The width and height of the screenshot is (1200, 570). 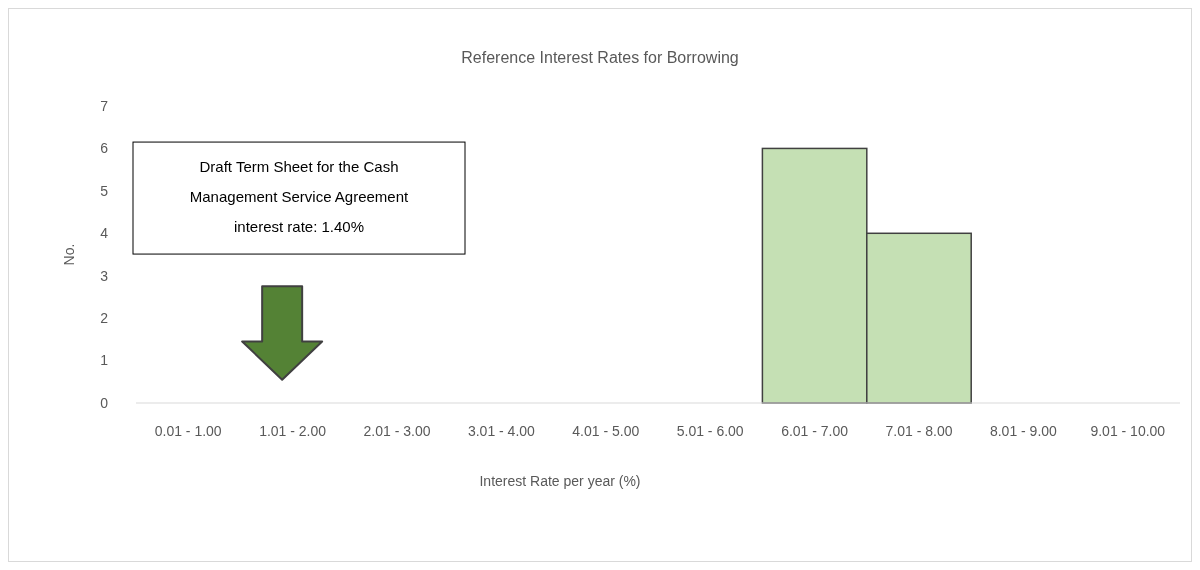 What do you see at coordinates (1023, 431) in the screenshot?
I see `x-tick-label: 8.01 - 9.00` at bounding box center [1023, 431].